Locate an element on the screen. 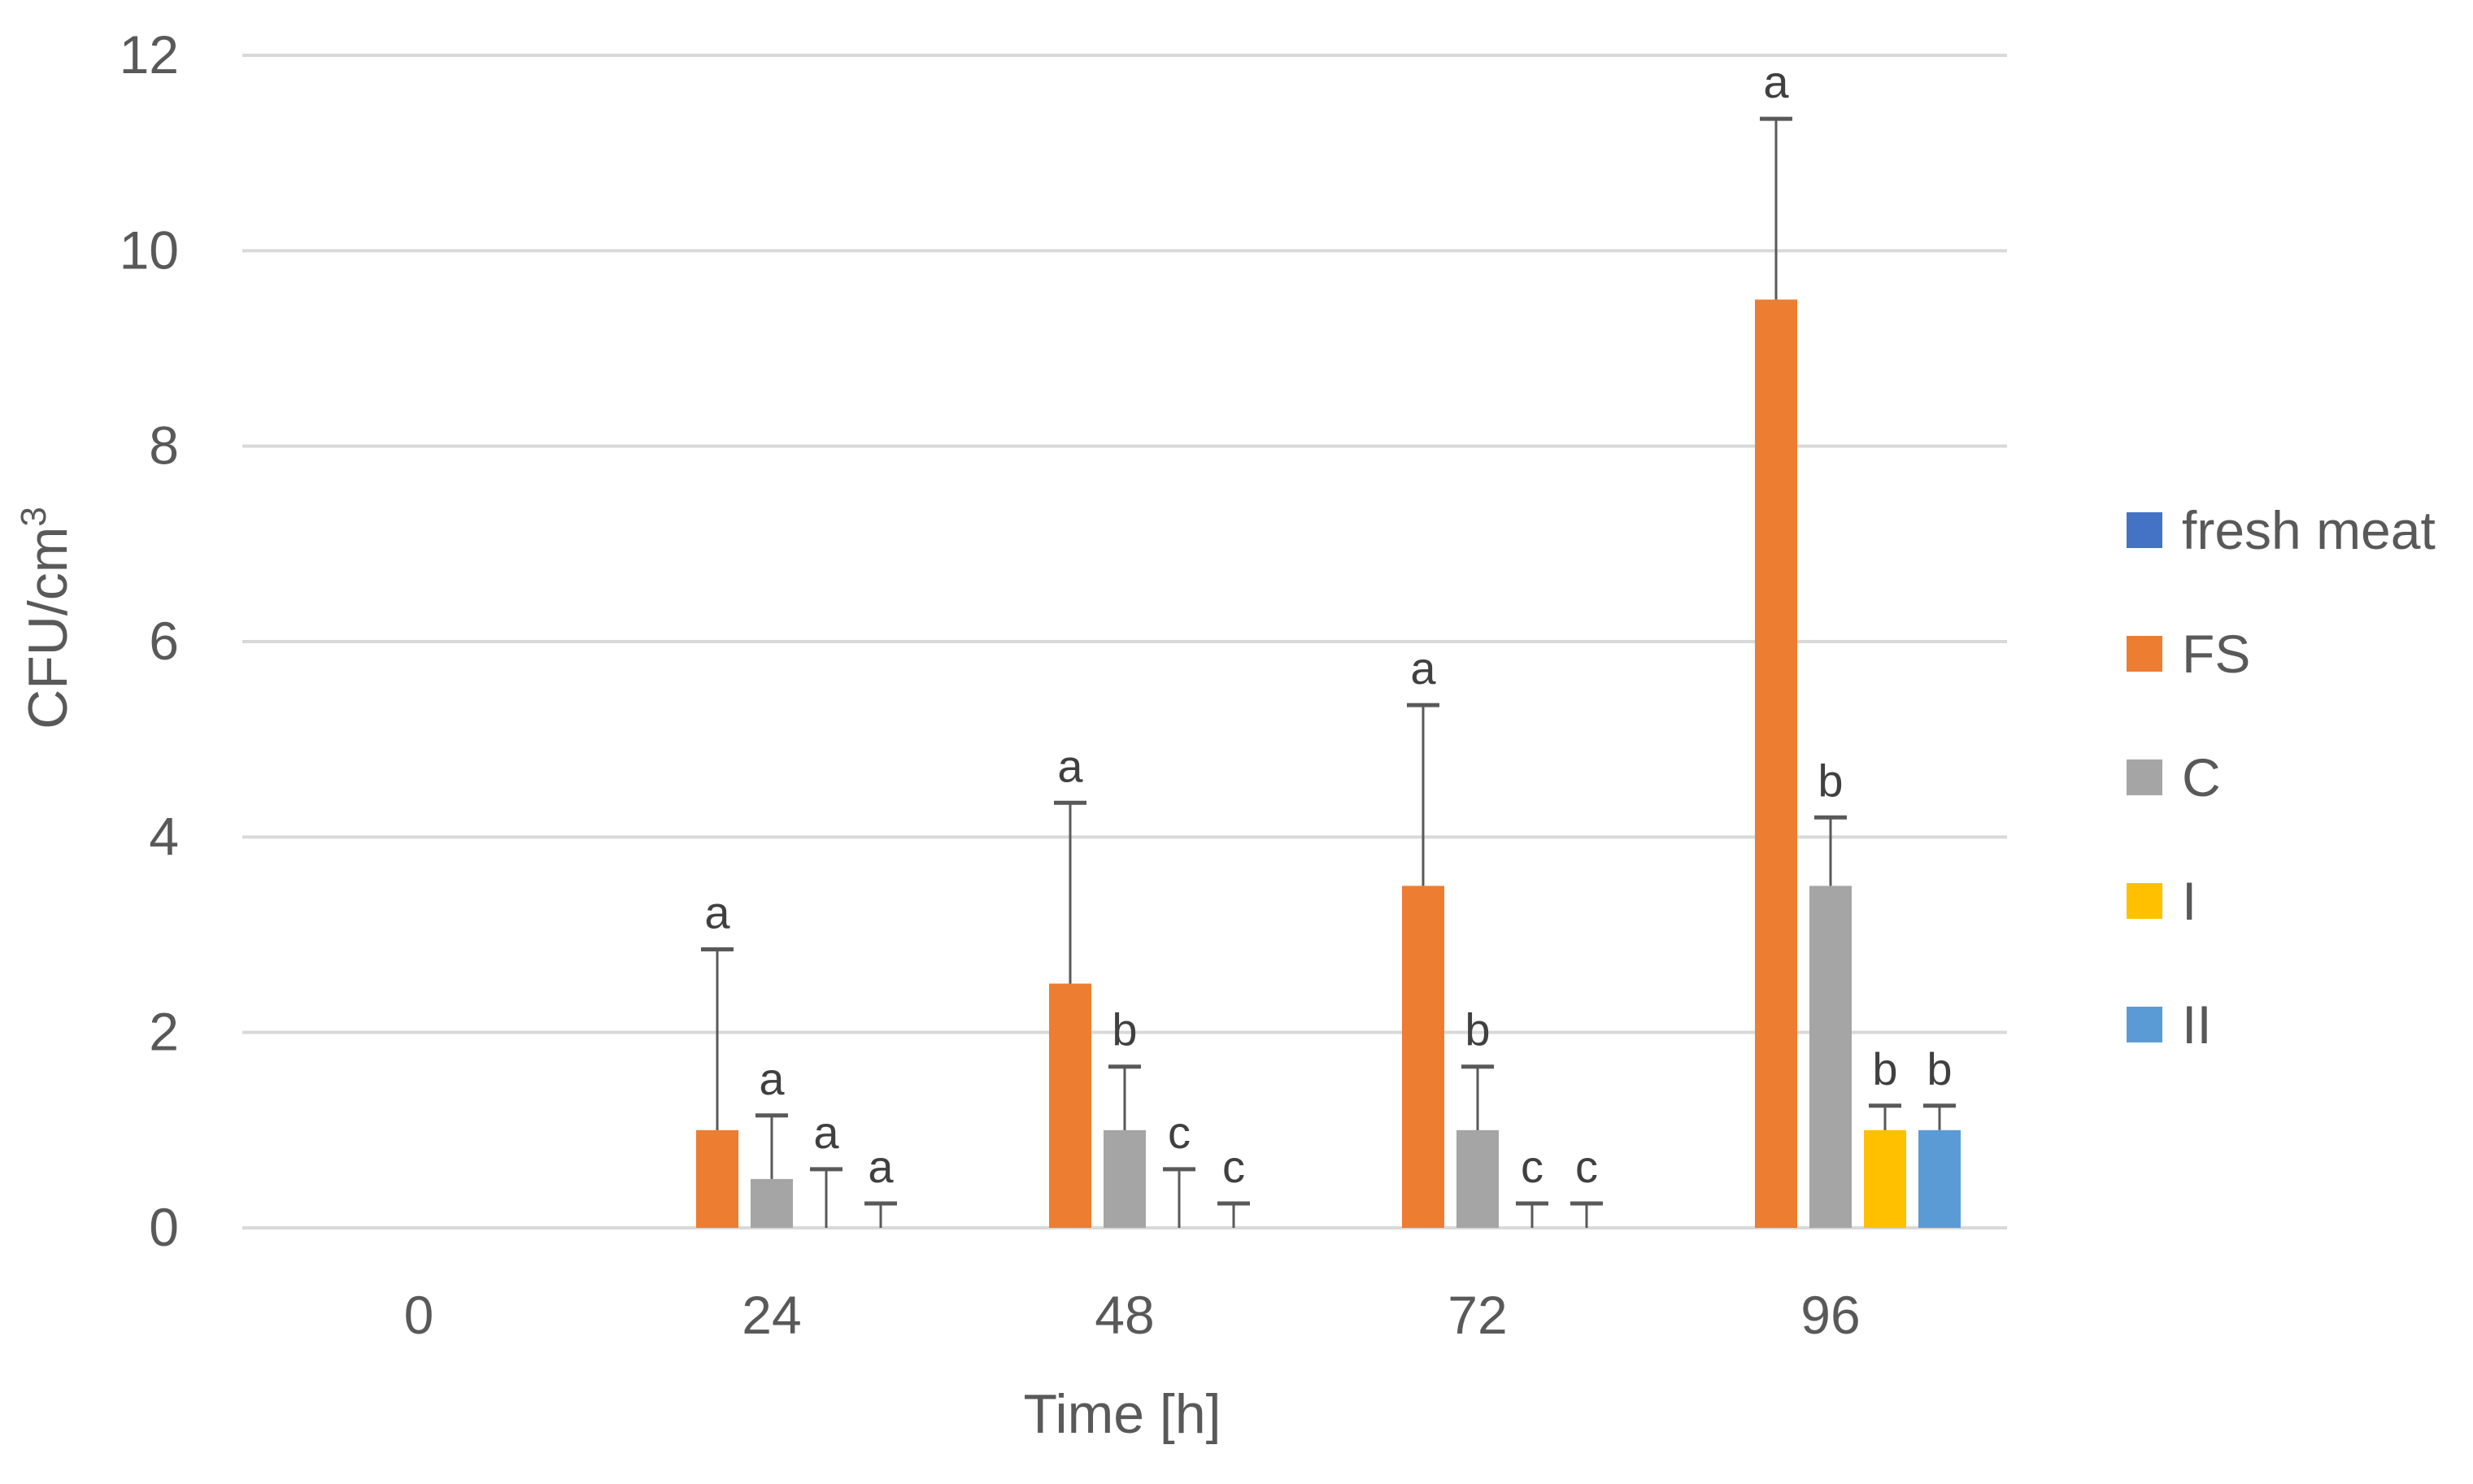 The width and height of the screenshot is (2473, 1484). legend-label-fresh-meat: fresh meat is located at coordinates (2309, 530).